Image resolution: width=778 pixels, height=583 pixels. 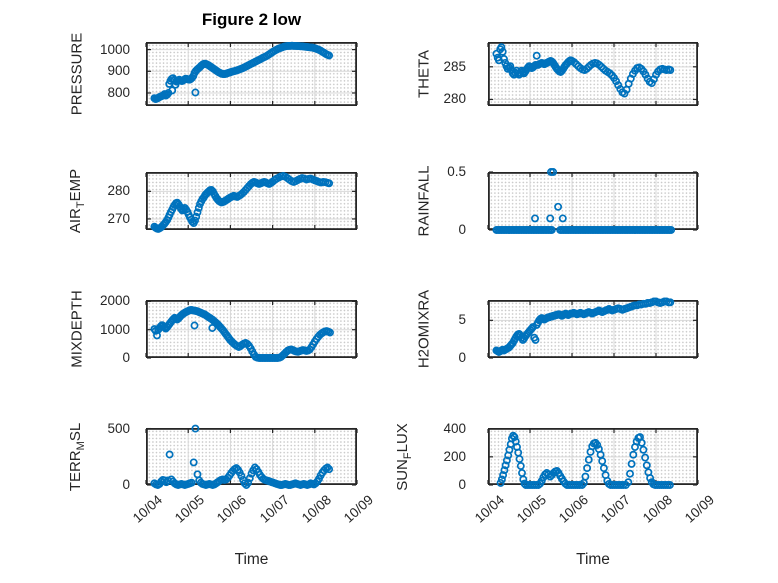 I want to click on subplot-rainfall, so click(x=593, y=201).